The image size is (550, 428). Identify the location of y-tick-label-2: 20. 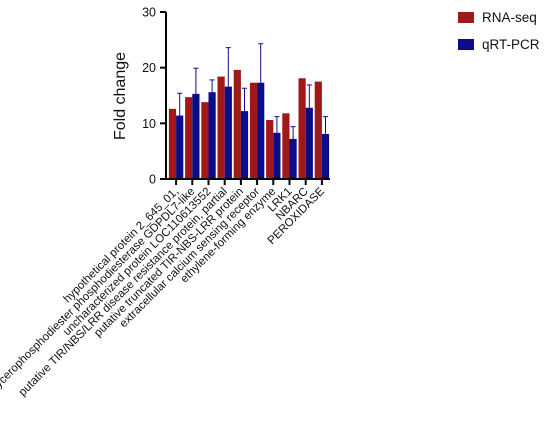
(149, 68).